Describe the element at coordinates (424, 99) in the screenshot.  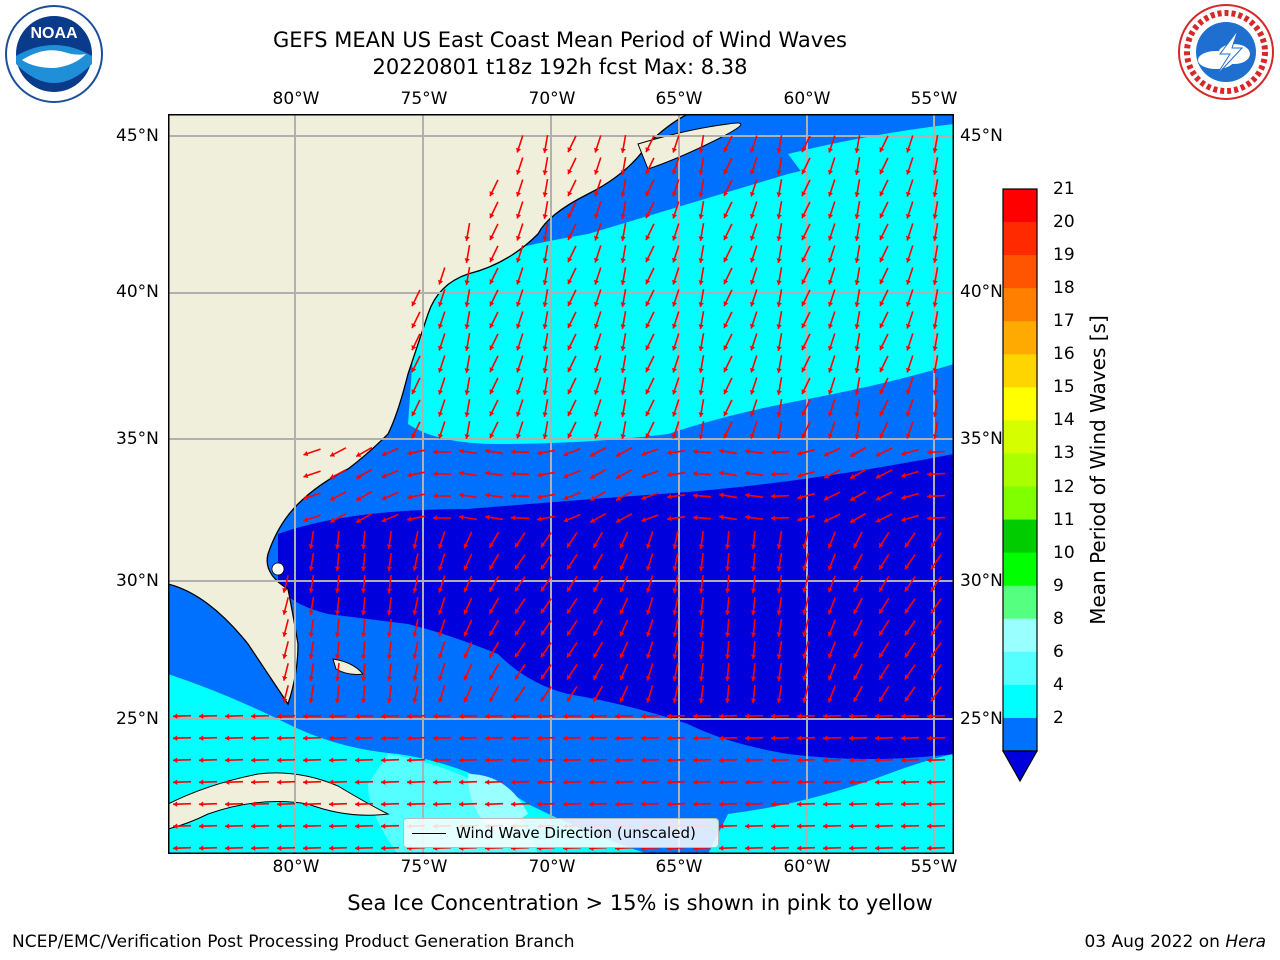
I see `lon-label: 75°W` at that location.